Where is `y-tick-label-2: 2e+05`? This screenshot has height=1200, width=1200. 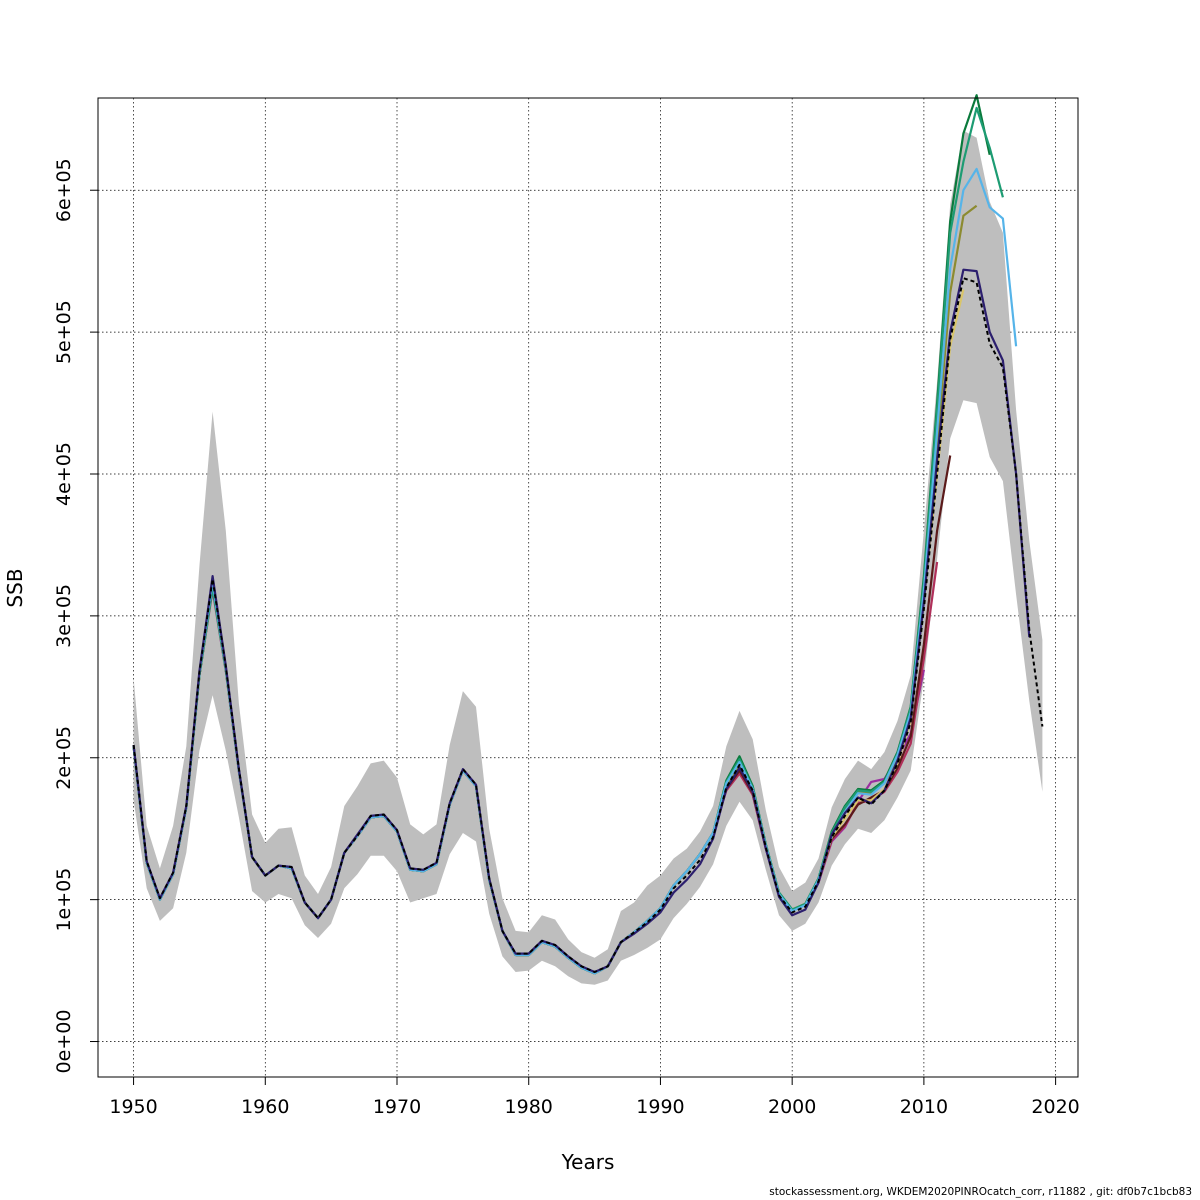
y-tick-label-2: 2e+05 is located at coordinates (64, 758).